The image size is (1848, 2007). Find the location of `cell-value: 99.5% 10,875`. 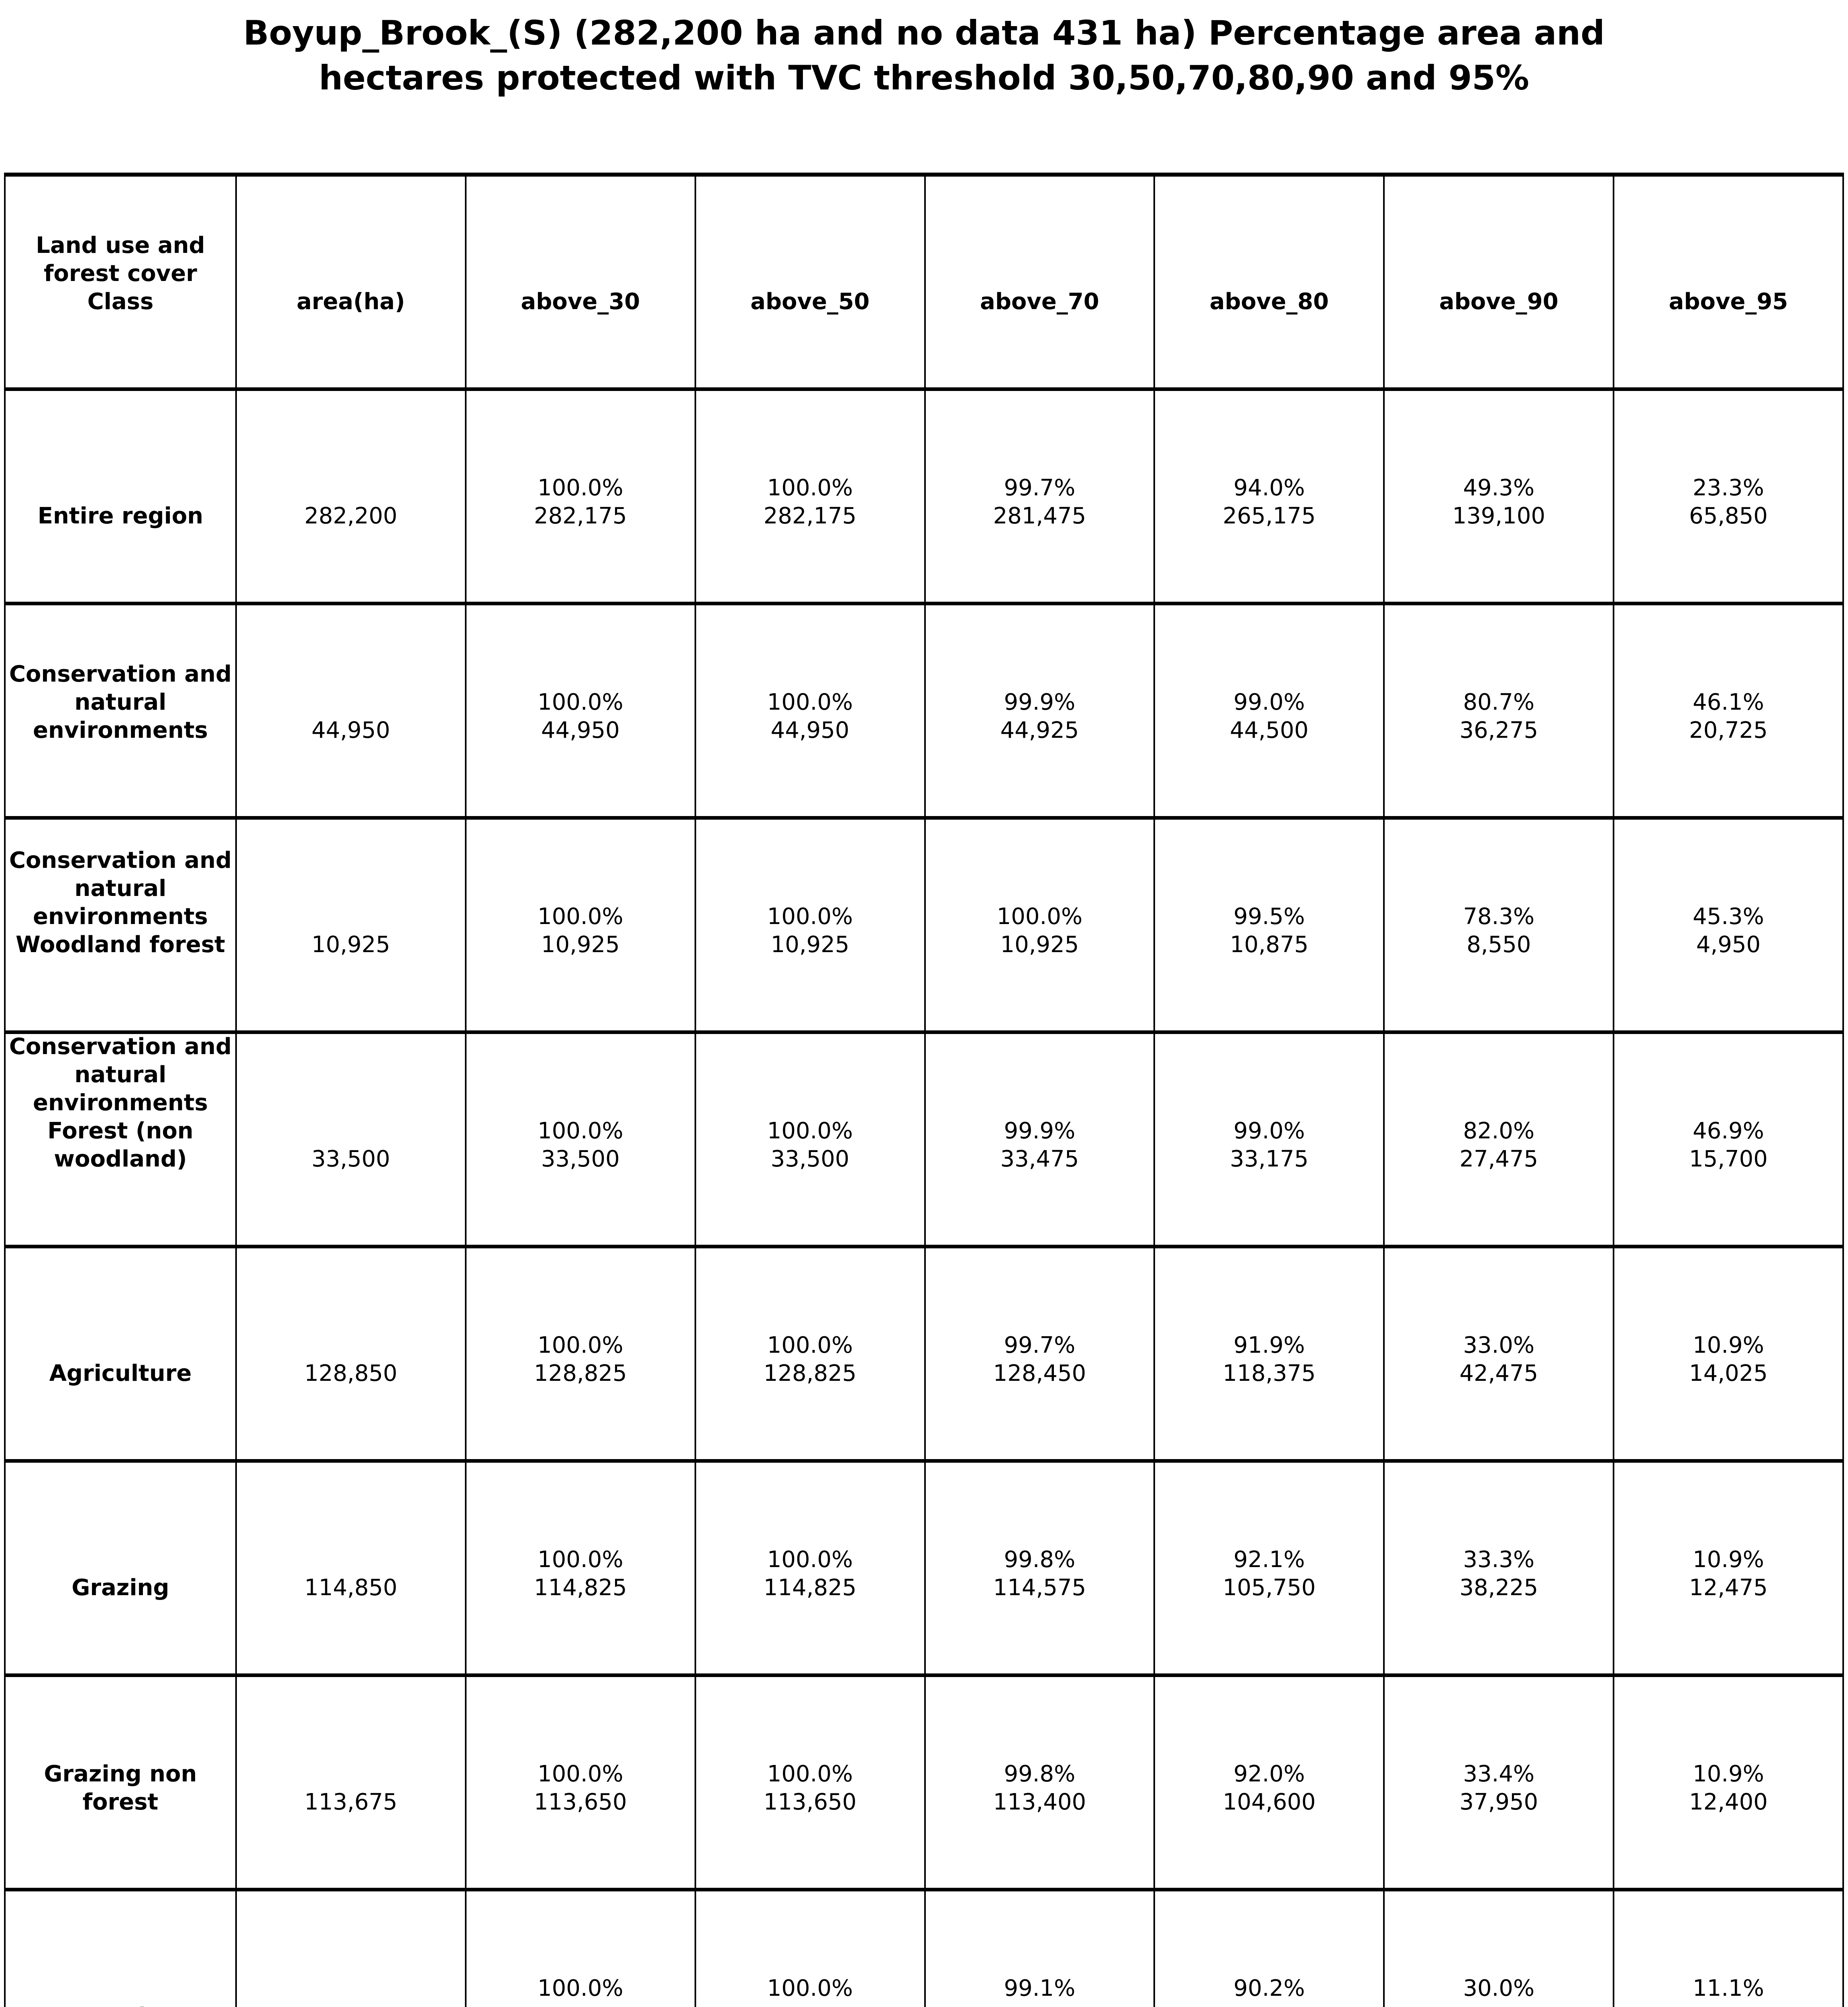

cell-value: 99.5% 10,875 is located at coordinates (1269, 931).